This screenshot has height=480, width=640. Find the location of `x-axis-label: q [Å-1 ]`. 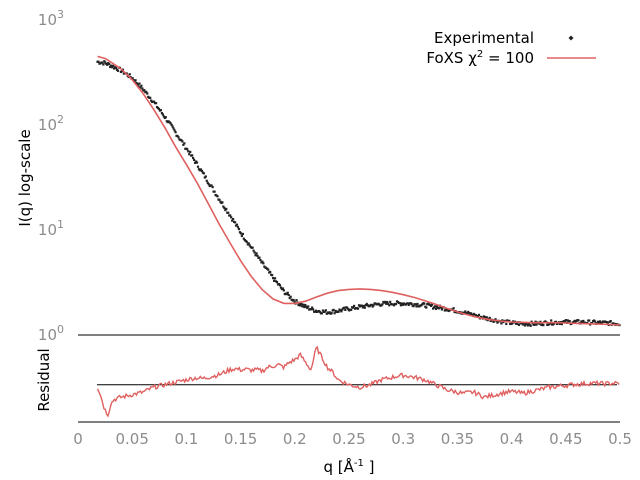

x-axis-label: q [Å-1 ] is located at coordinates (348, 466).